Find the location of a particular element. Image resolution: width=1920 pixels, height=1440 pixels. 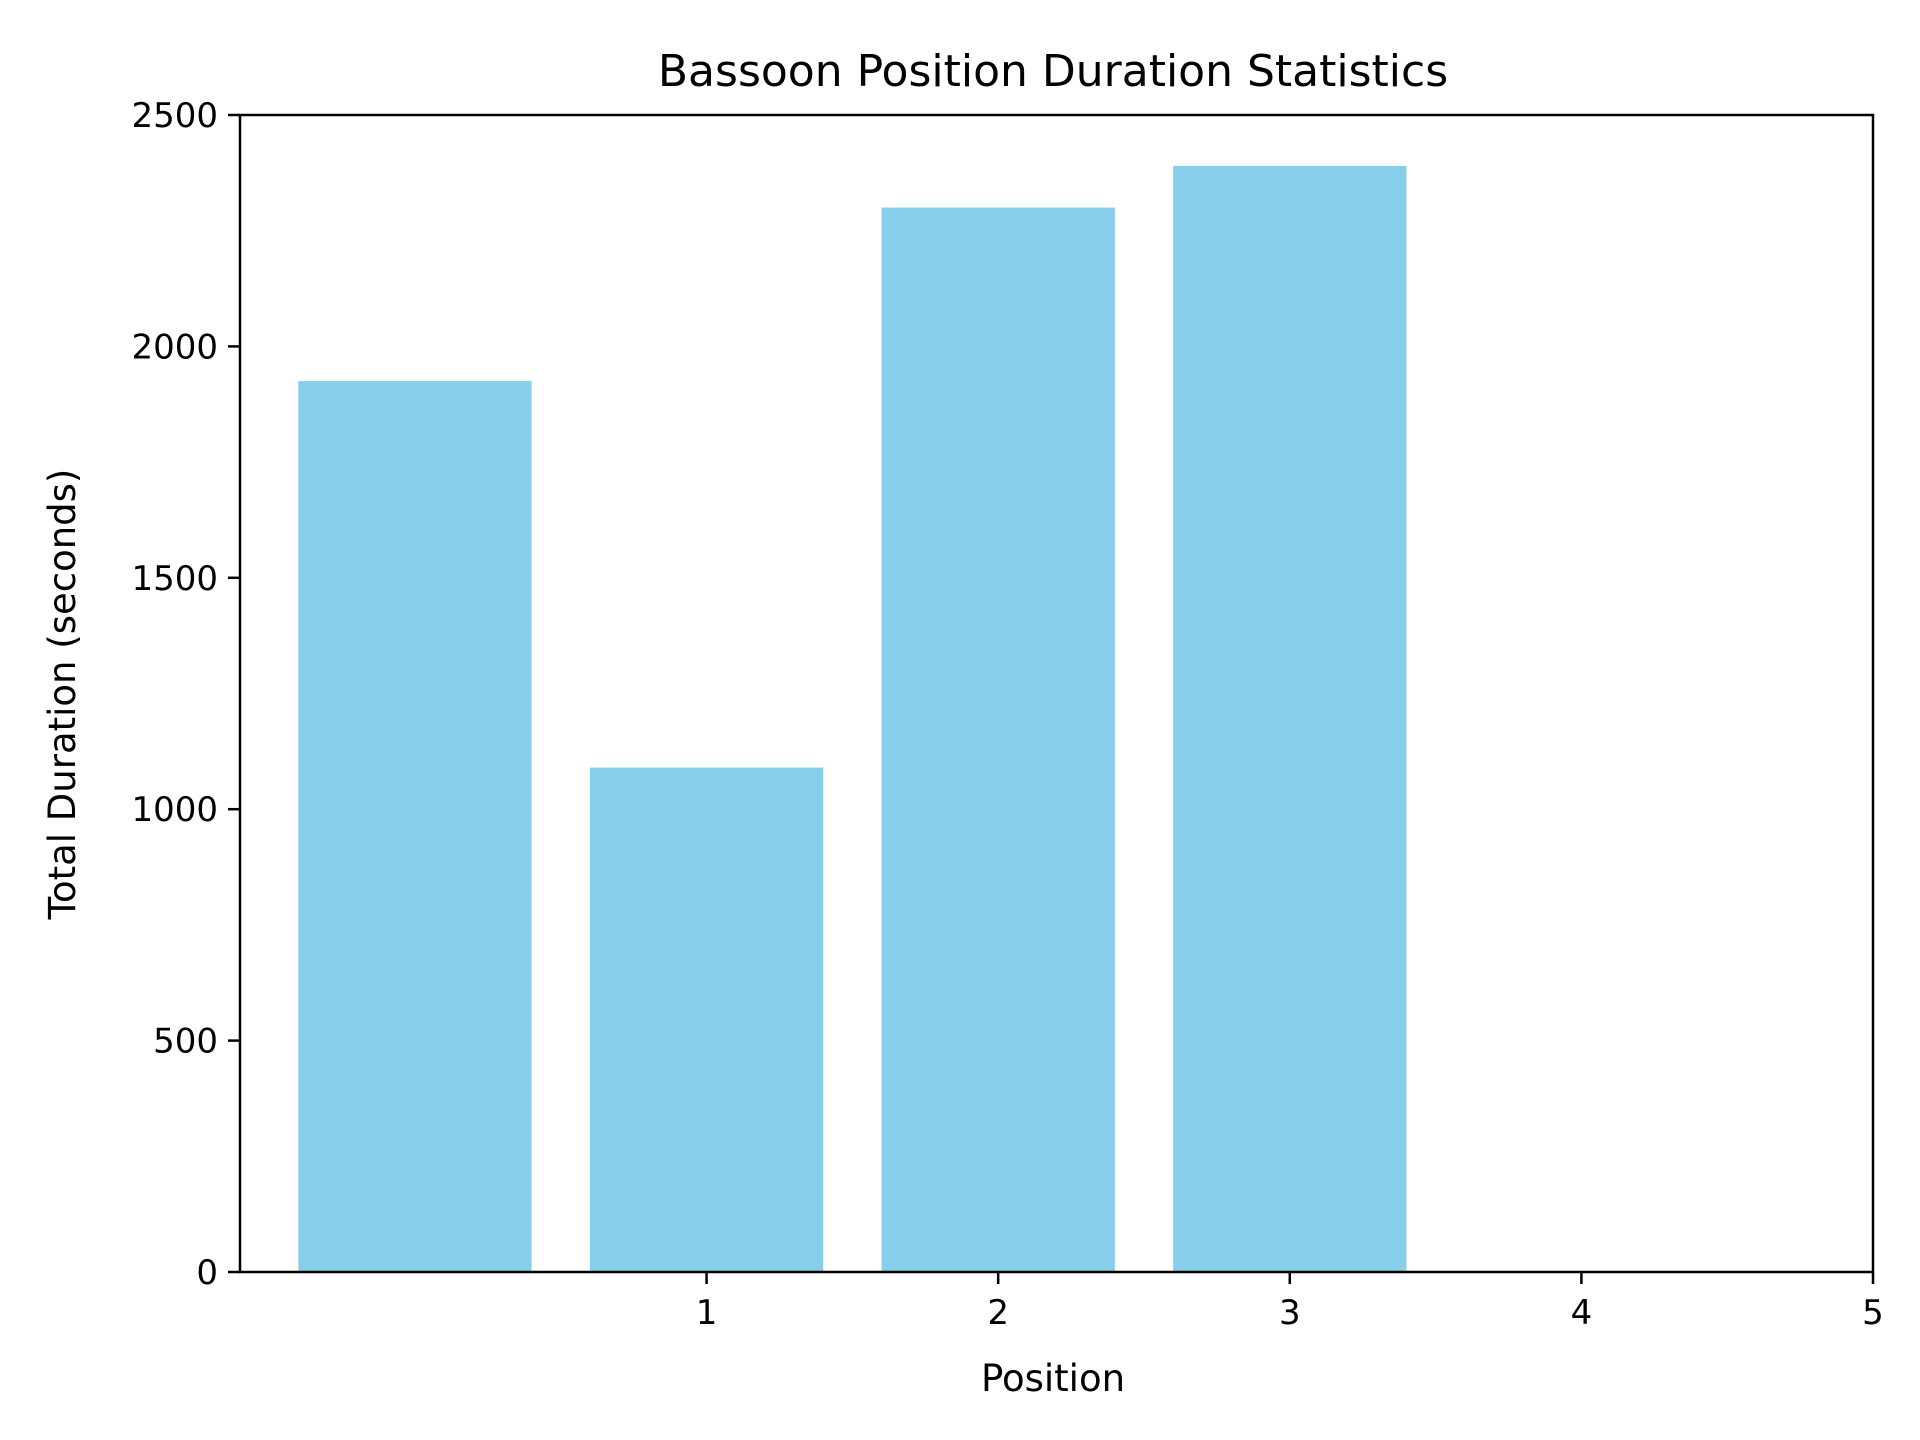

y-tick-label: 1000 is located at coordinates (174, 810).